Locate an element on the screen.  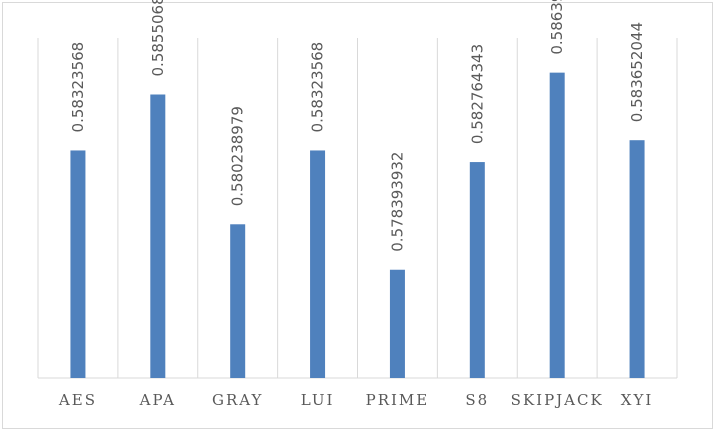
bar-xyi is located at coordinates (637, 259).